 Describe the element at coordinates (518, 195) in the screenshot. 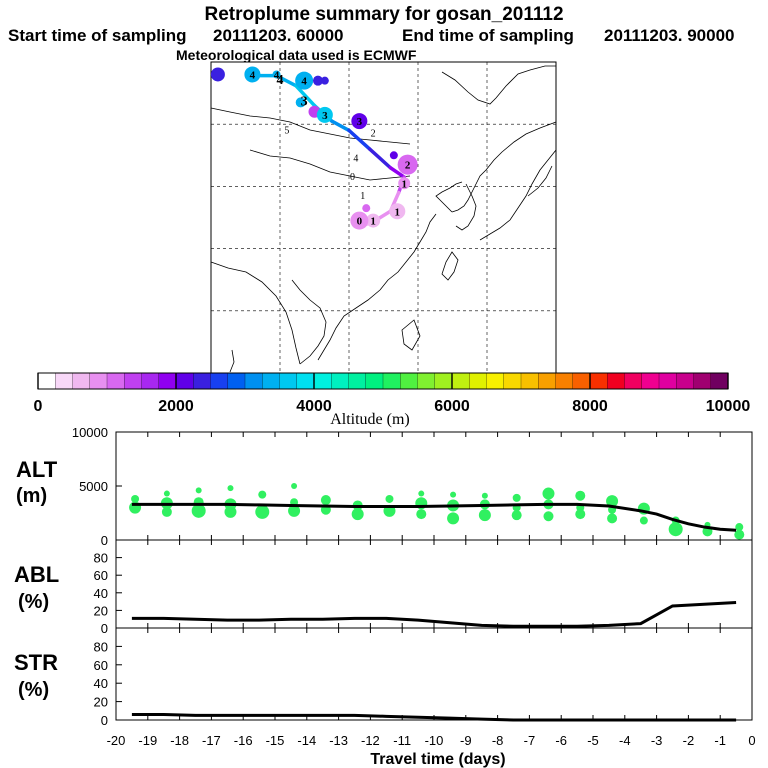

I see `coast-japan` at that location.